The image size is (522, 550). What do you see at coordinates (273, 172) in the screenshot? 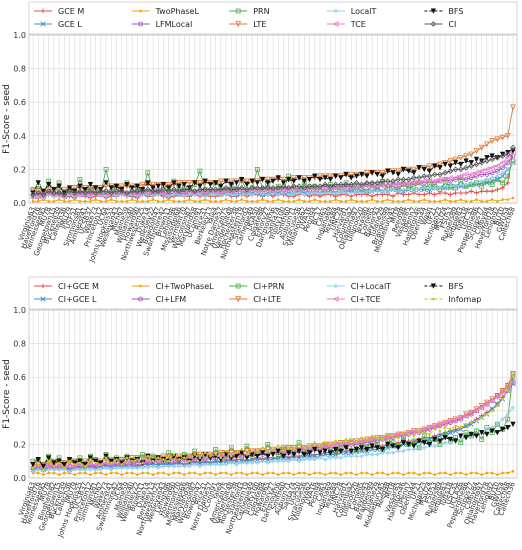
I see `series-line-bfs` at bounding box center [273, 172].